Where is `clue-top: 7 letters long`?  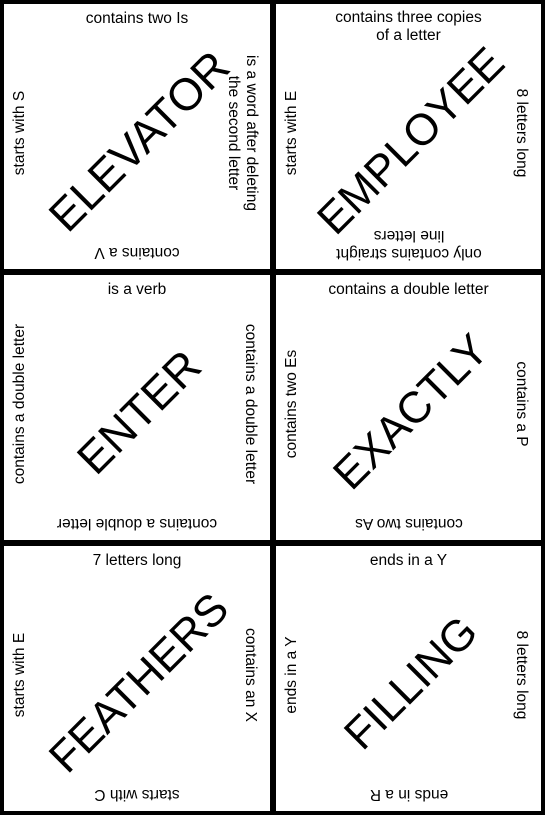 clue-top: 7 letters long is located at coordinates (137, 560).